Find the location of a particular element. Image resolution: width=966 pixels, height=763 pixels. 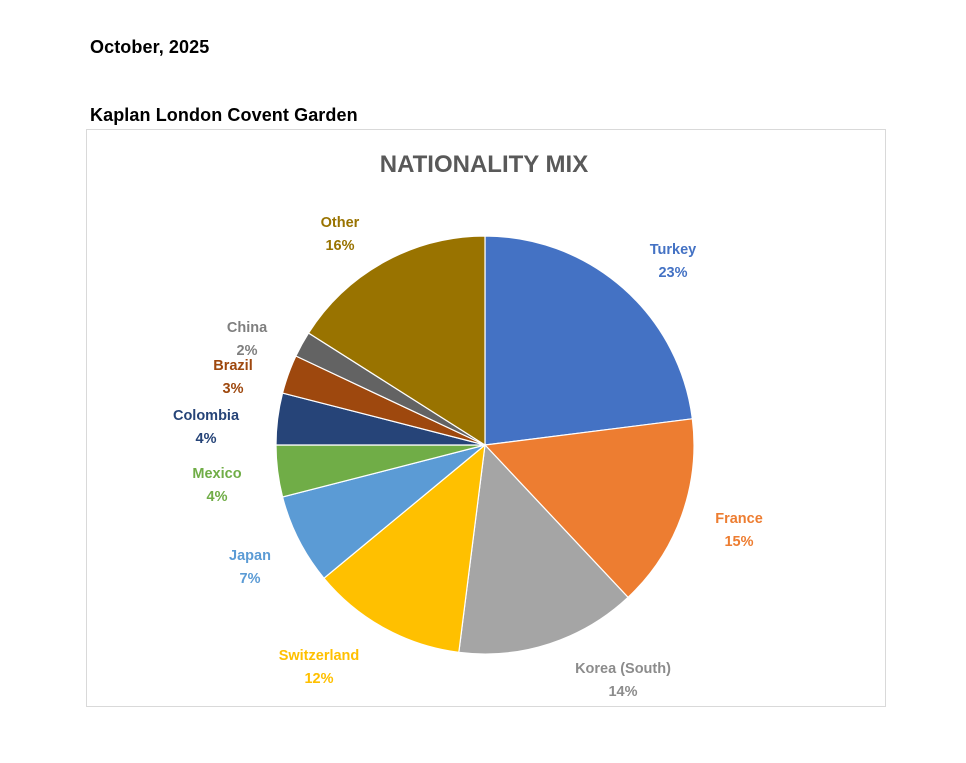

pie-label-china: China 2% is located at coordinates (247, 339).